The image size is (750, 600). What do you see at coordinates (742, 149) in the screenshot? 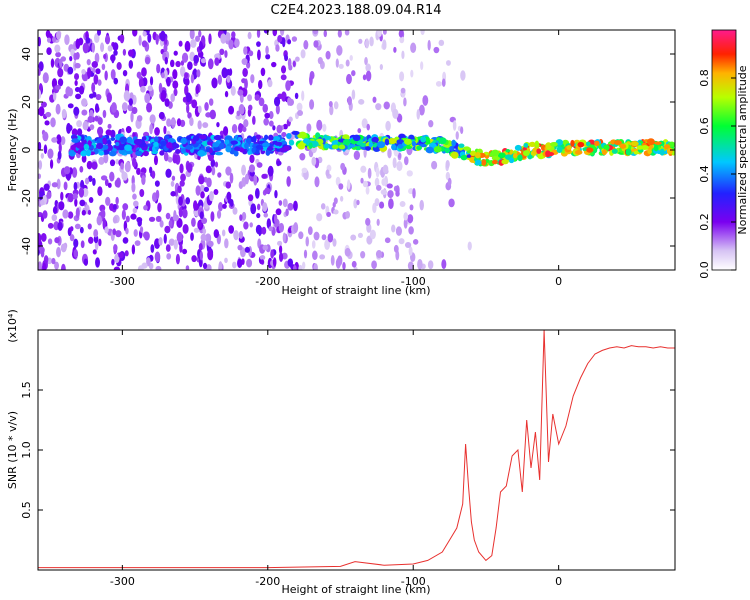
I see `colorbar-label: Normalized spectral amplitude` at bounding box center [742, 149].